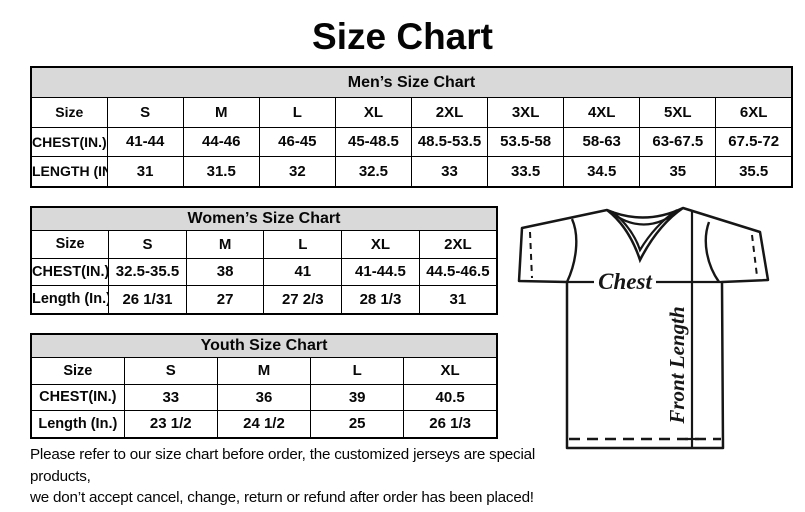  Describe the element at coordinates (380, 299) in the screenshot. I see `womens-cell-r2-c4: 28 1/3` at that location.